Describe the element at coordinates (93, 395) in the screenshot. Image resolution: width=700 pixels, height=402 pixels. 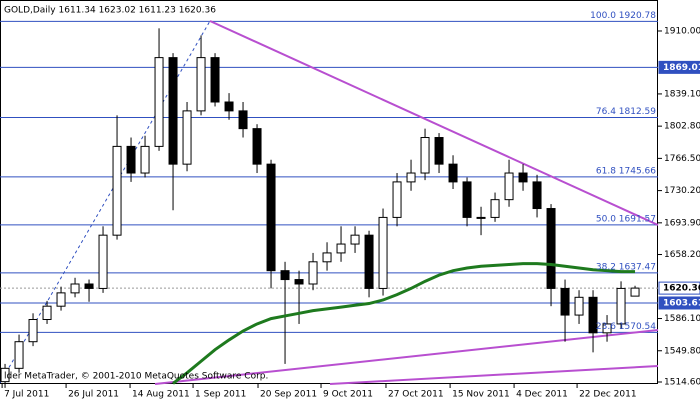
I see `x-tick-label: 26 Jul 2011` at that location.